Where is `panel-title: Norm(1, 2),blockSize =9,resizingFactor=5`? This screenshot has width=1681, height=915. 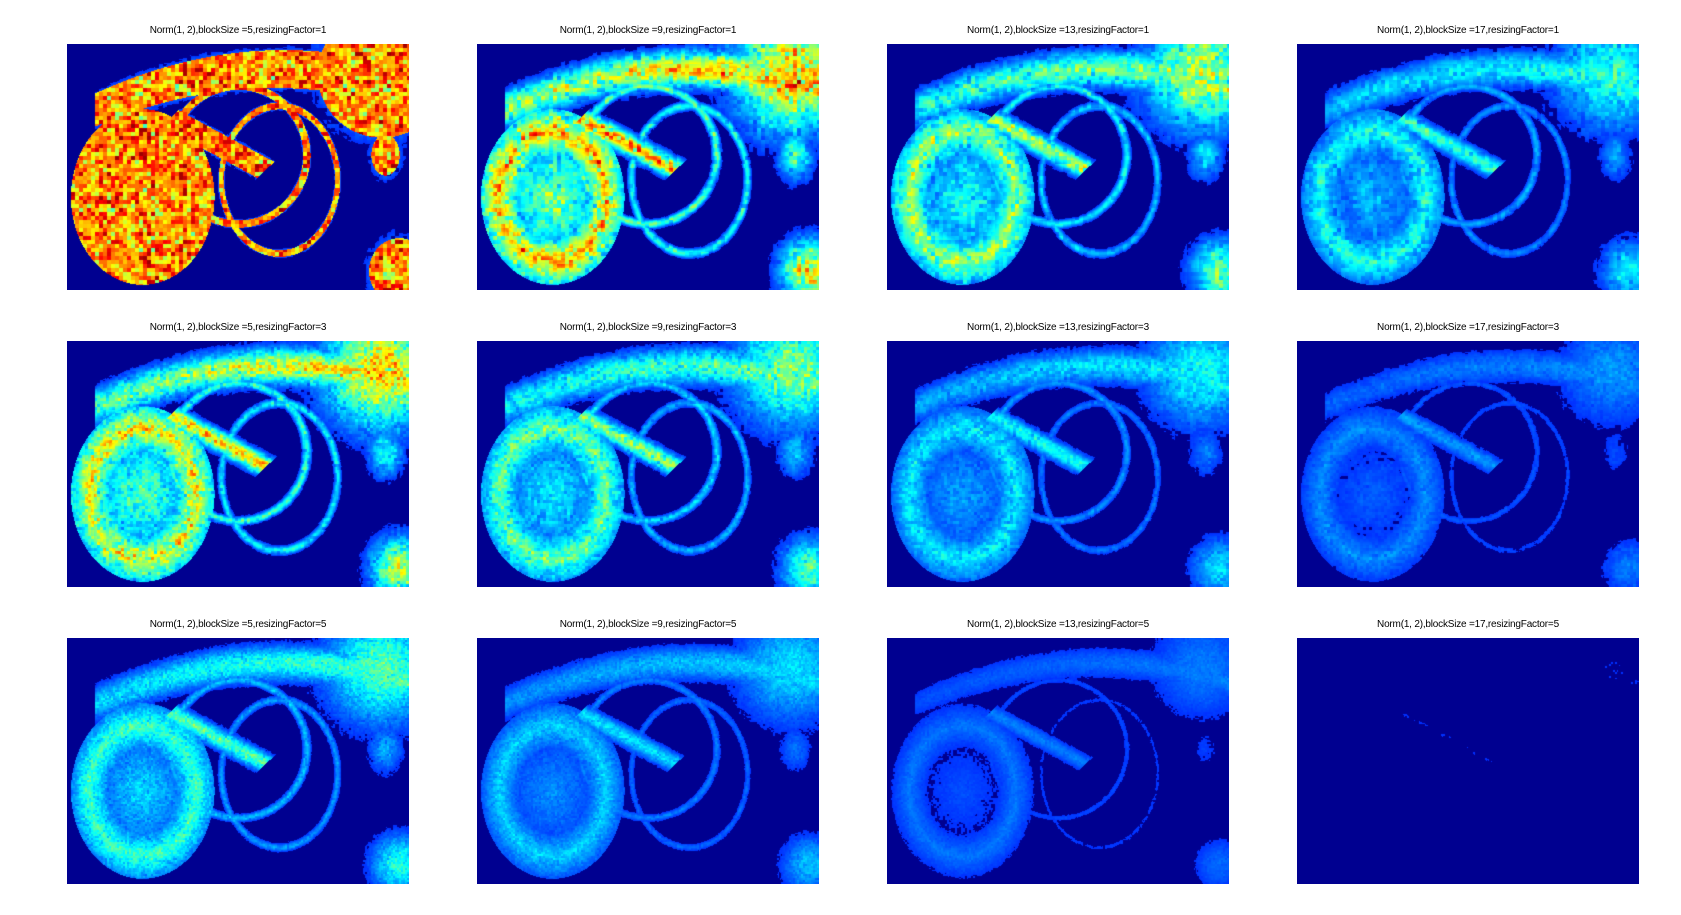
panel-title: Norm(1, 2),blockSize =9,resizingFactor=5 is located at coordinates (648, 624).